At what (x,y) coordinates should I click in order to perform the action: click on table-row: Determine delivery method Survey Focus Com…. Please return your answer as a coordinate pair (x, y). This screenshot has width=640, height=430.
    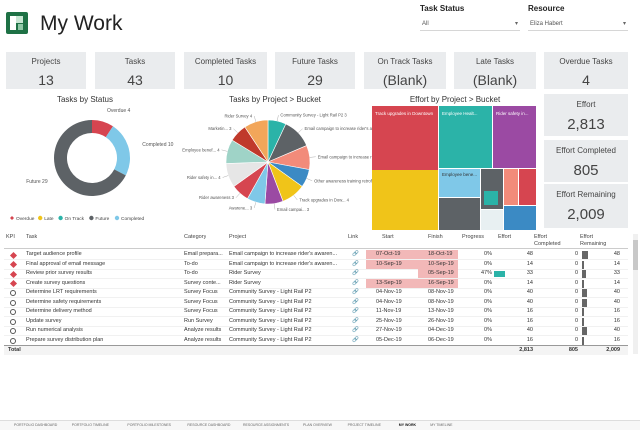
    Looking at the image, I should click on (316, 312).